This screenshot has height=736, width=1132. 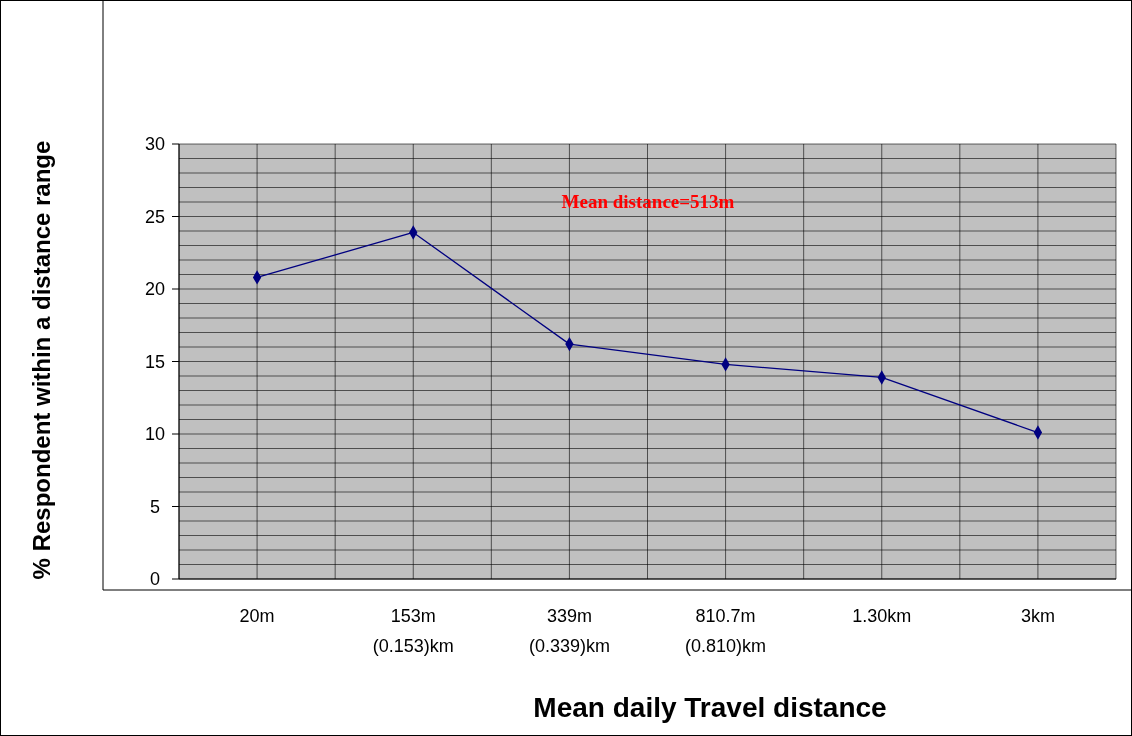 I want to click on y-tick-label: 20, so click(x=155, y=289).